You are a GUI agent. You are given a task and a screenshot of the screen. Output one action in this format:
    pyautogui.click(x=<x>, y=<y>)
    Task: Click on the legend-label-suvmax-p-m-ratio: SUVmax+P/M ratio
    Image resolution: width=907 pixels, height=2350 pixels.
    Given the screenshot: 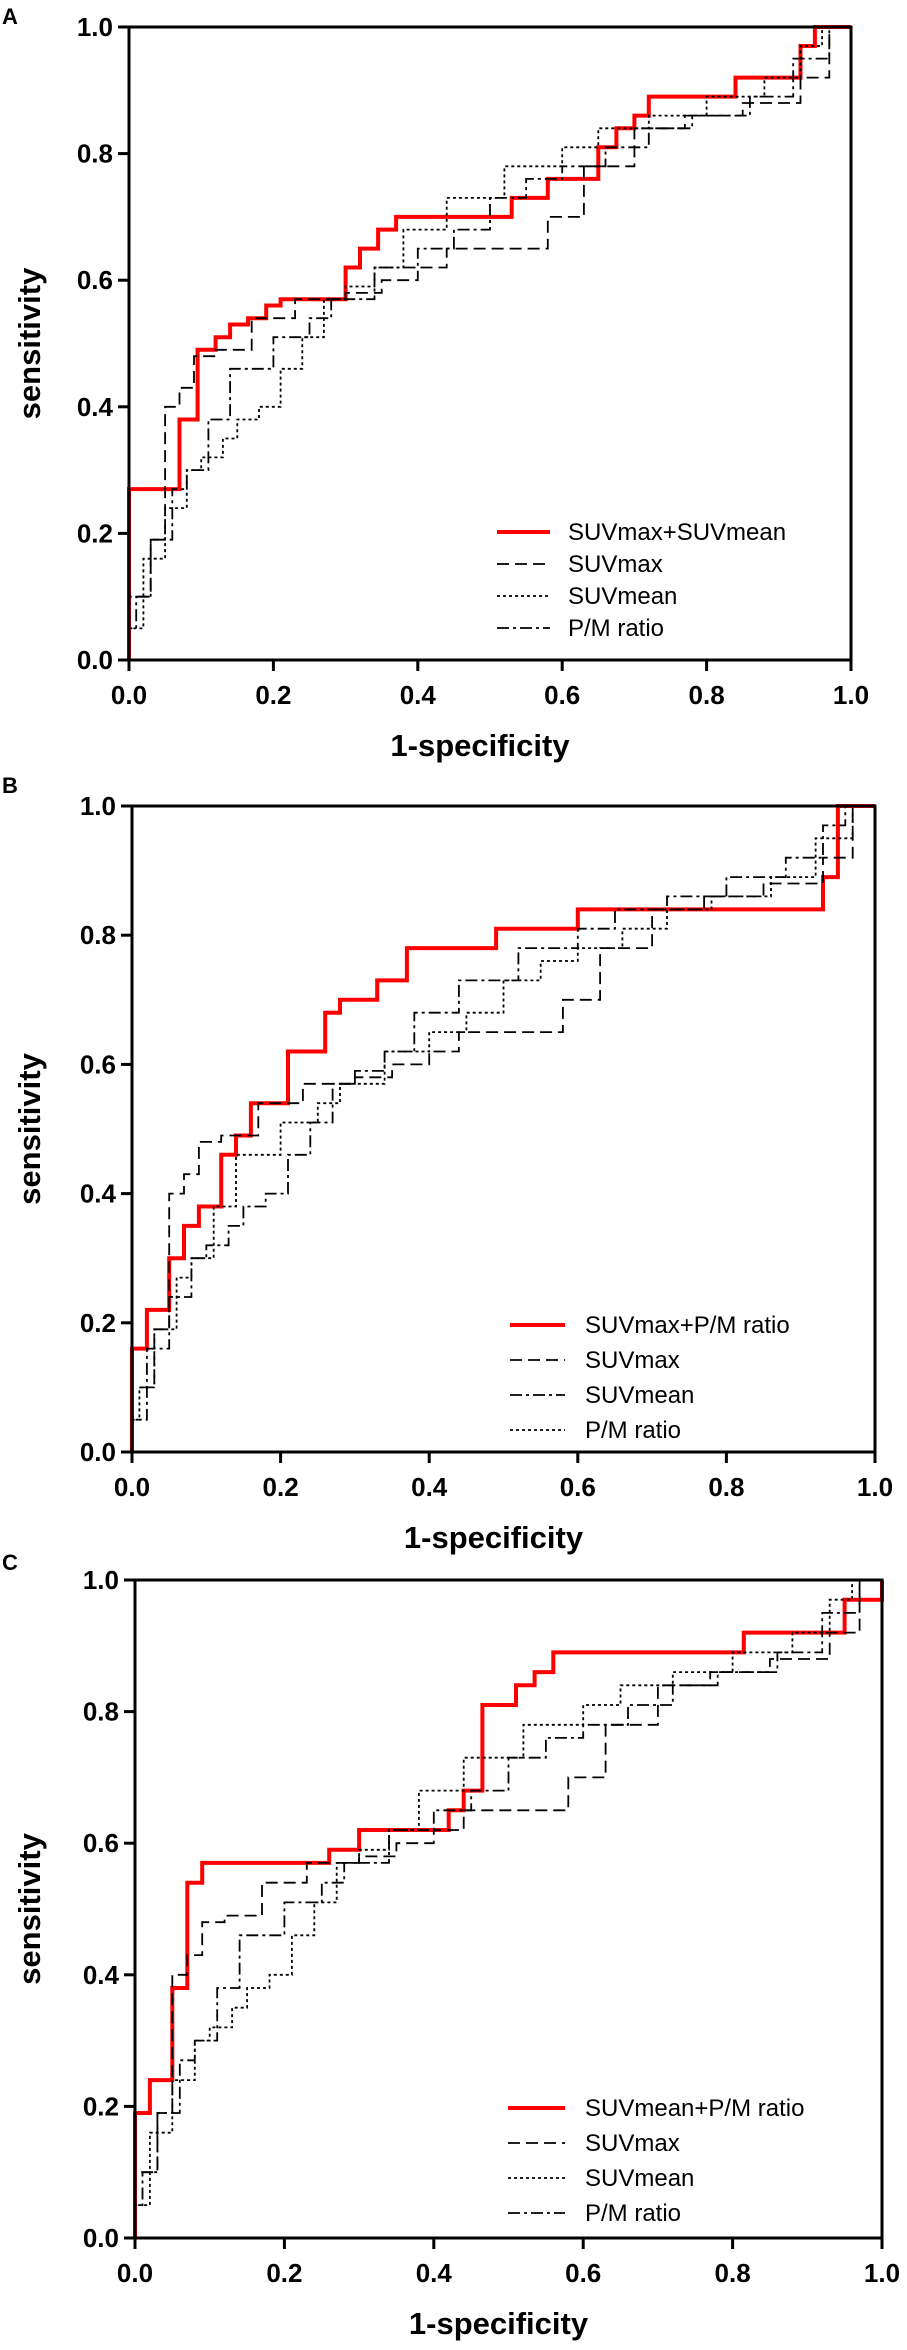 What is the action you would take?
    pyautogui.click(x=687, y=1325)
    